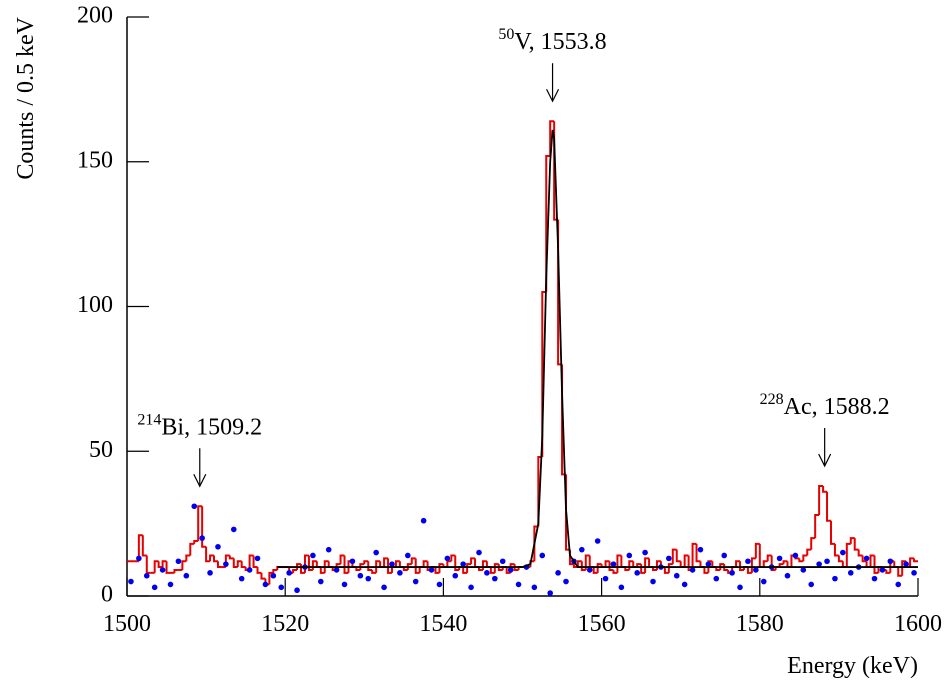 This screenshot has width=946, height=684. I want to click on x-axis-label: Energy (keV), so click(852, 666).